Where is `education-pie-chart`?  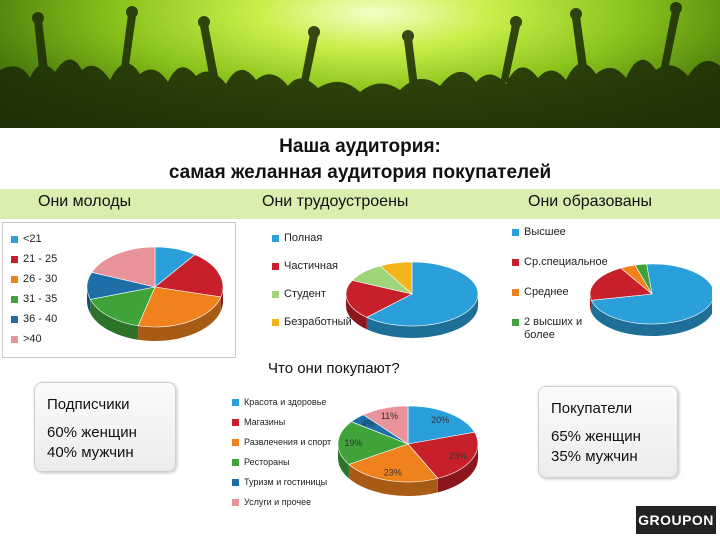
education-pie-chart is located at coordinates (650, 299).